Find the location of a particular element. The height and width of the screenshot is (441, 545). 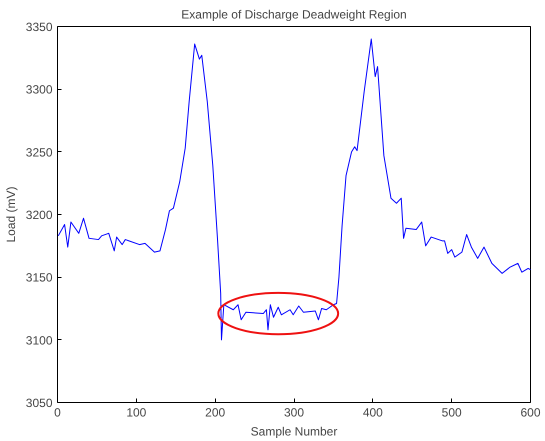

x-tick-label: 500 is located at coordinates (452, 413).